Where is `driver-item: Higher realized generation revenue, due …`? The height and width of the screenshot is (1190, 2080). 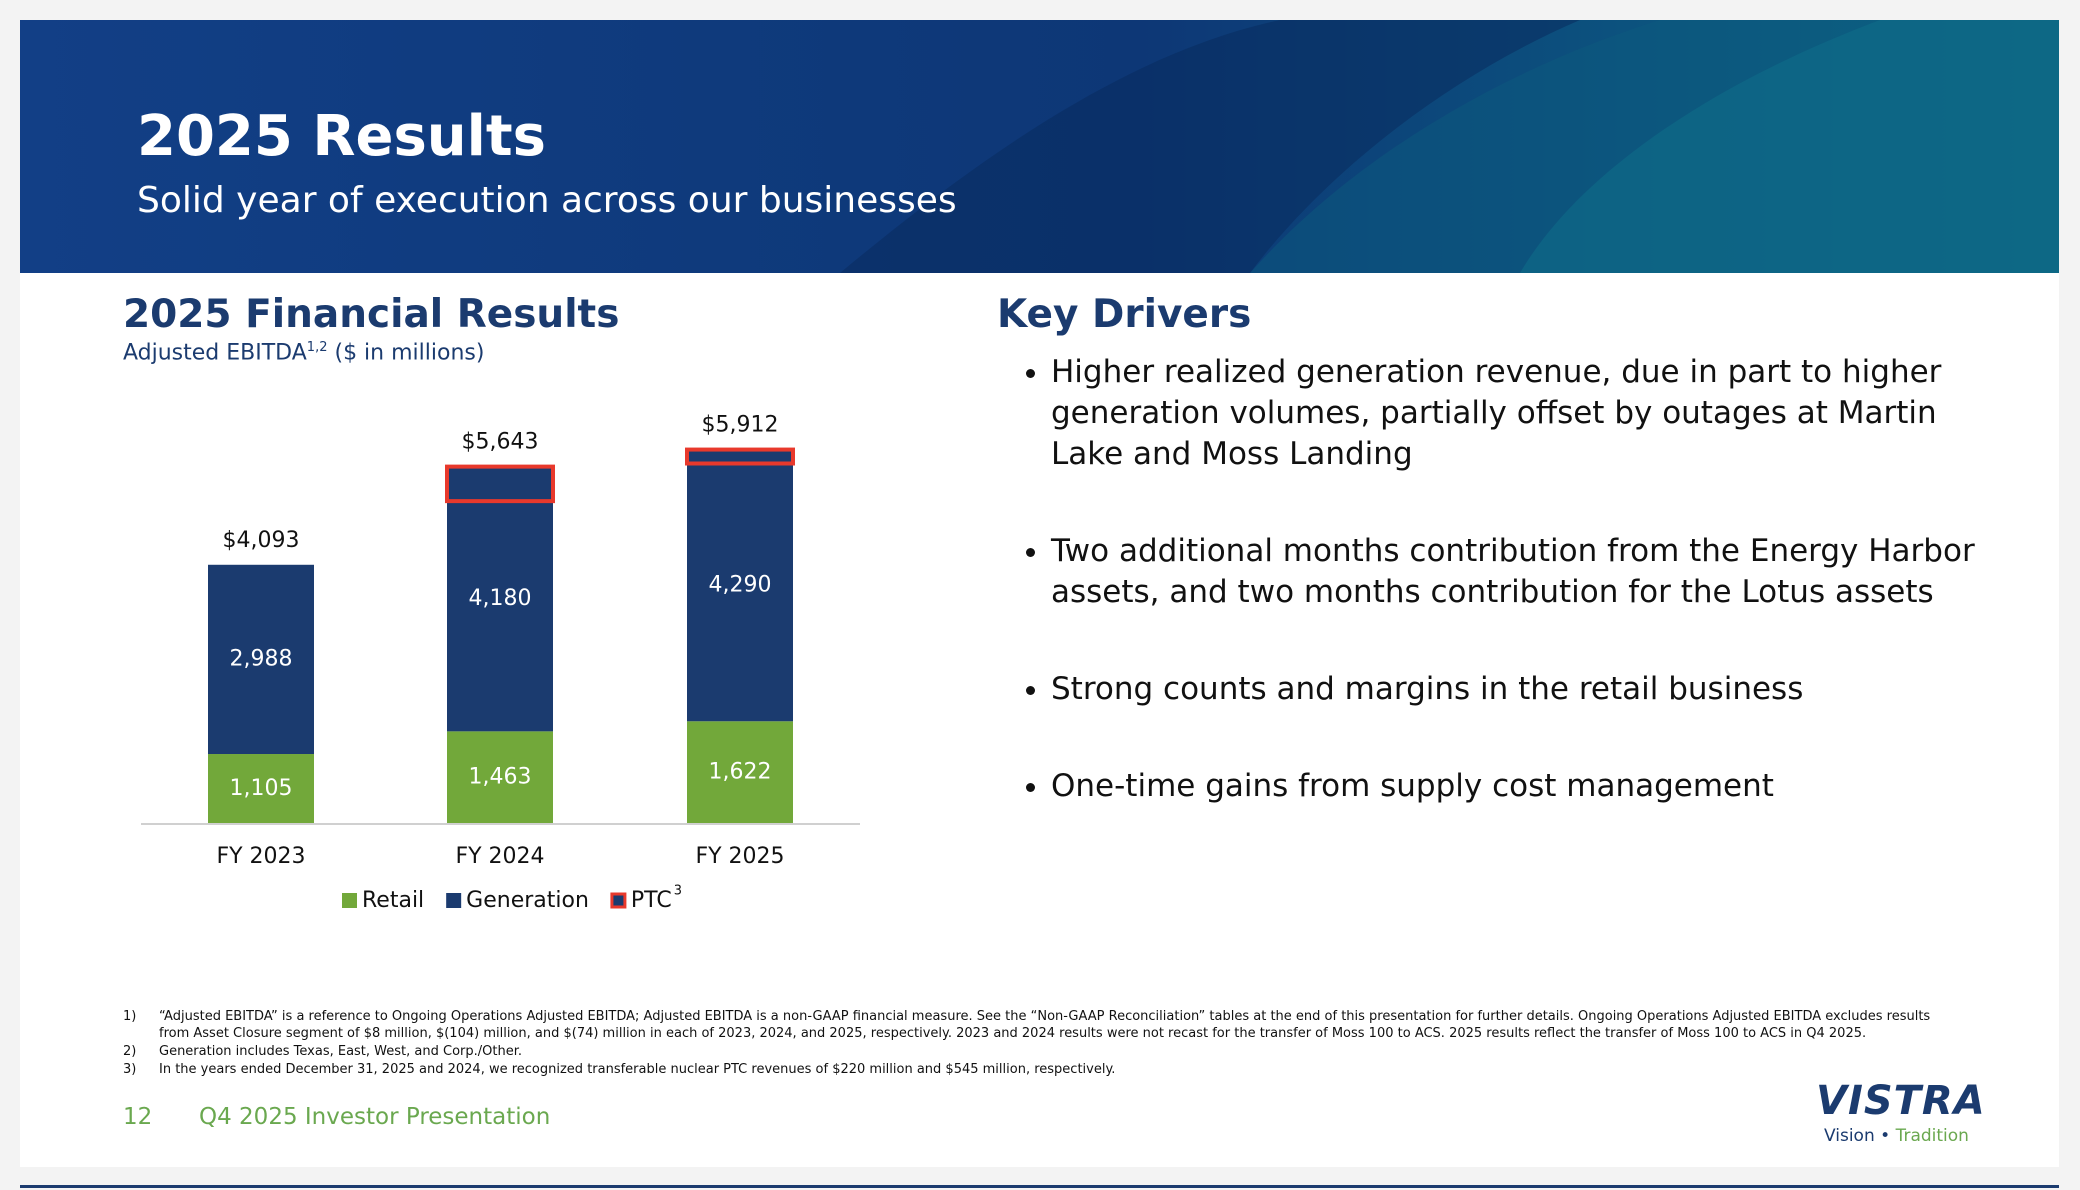 driver-item: Higher realized generation revenue, due … is located at coordinates (1516, 413).